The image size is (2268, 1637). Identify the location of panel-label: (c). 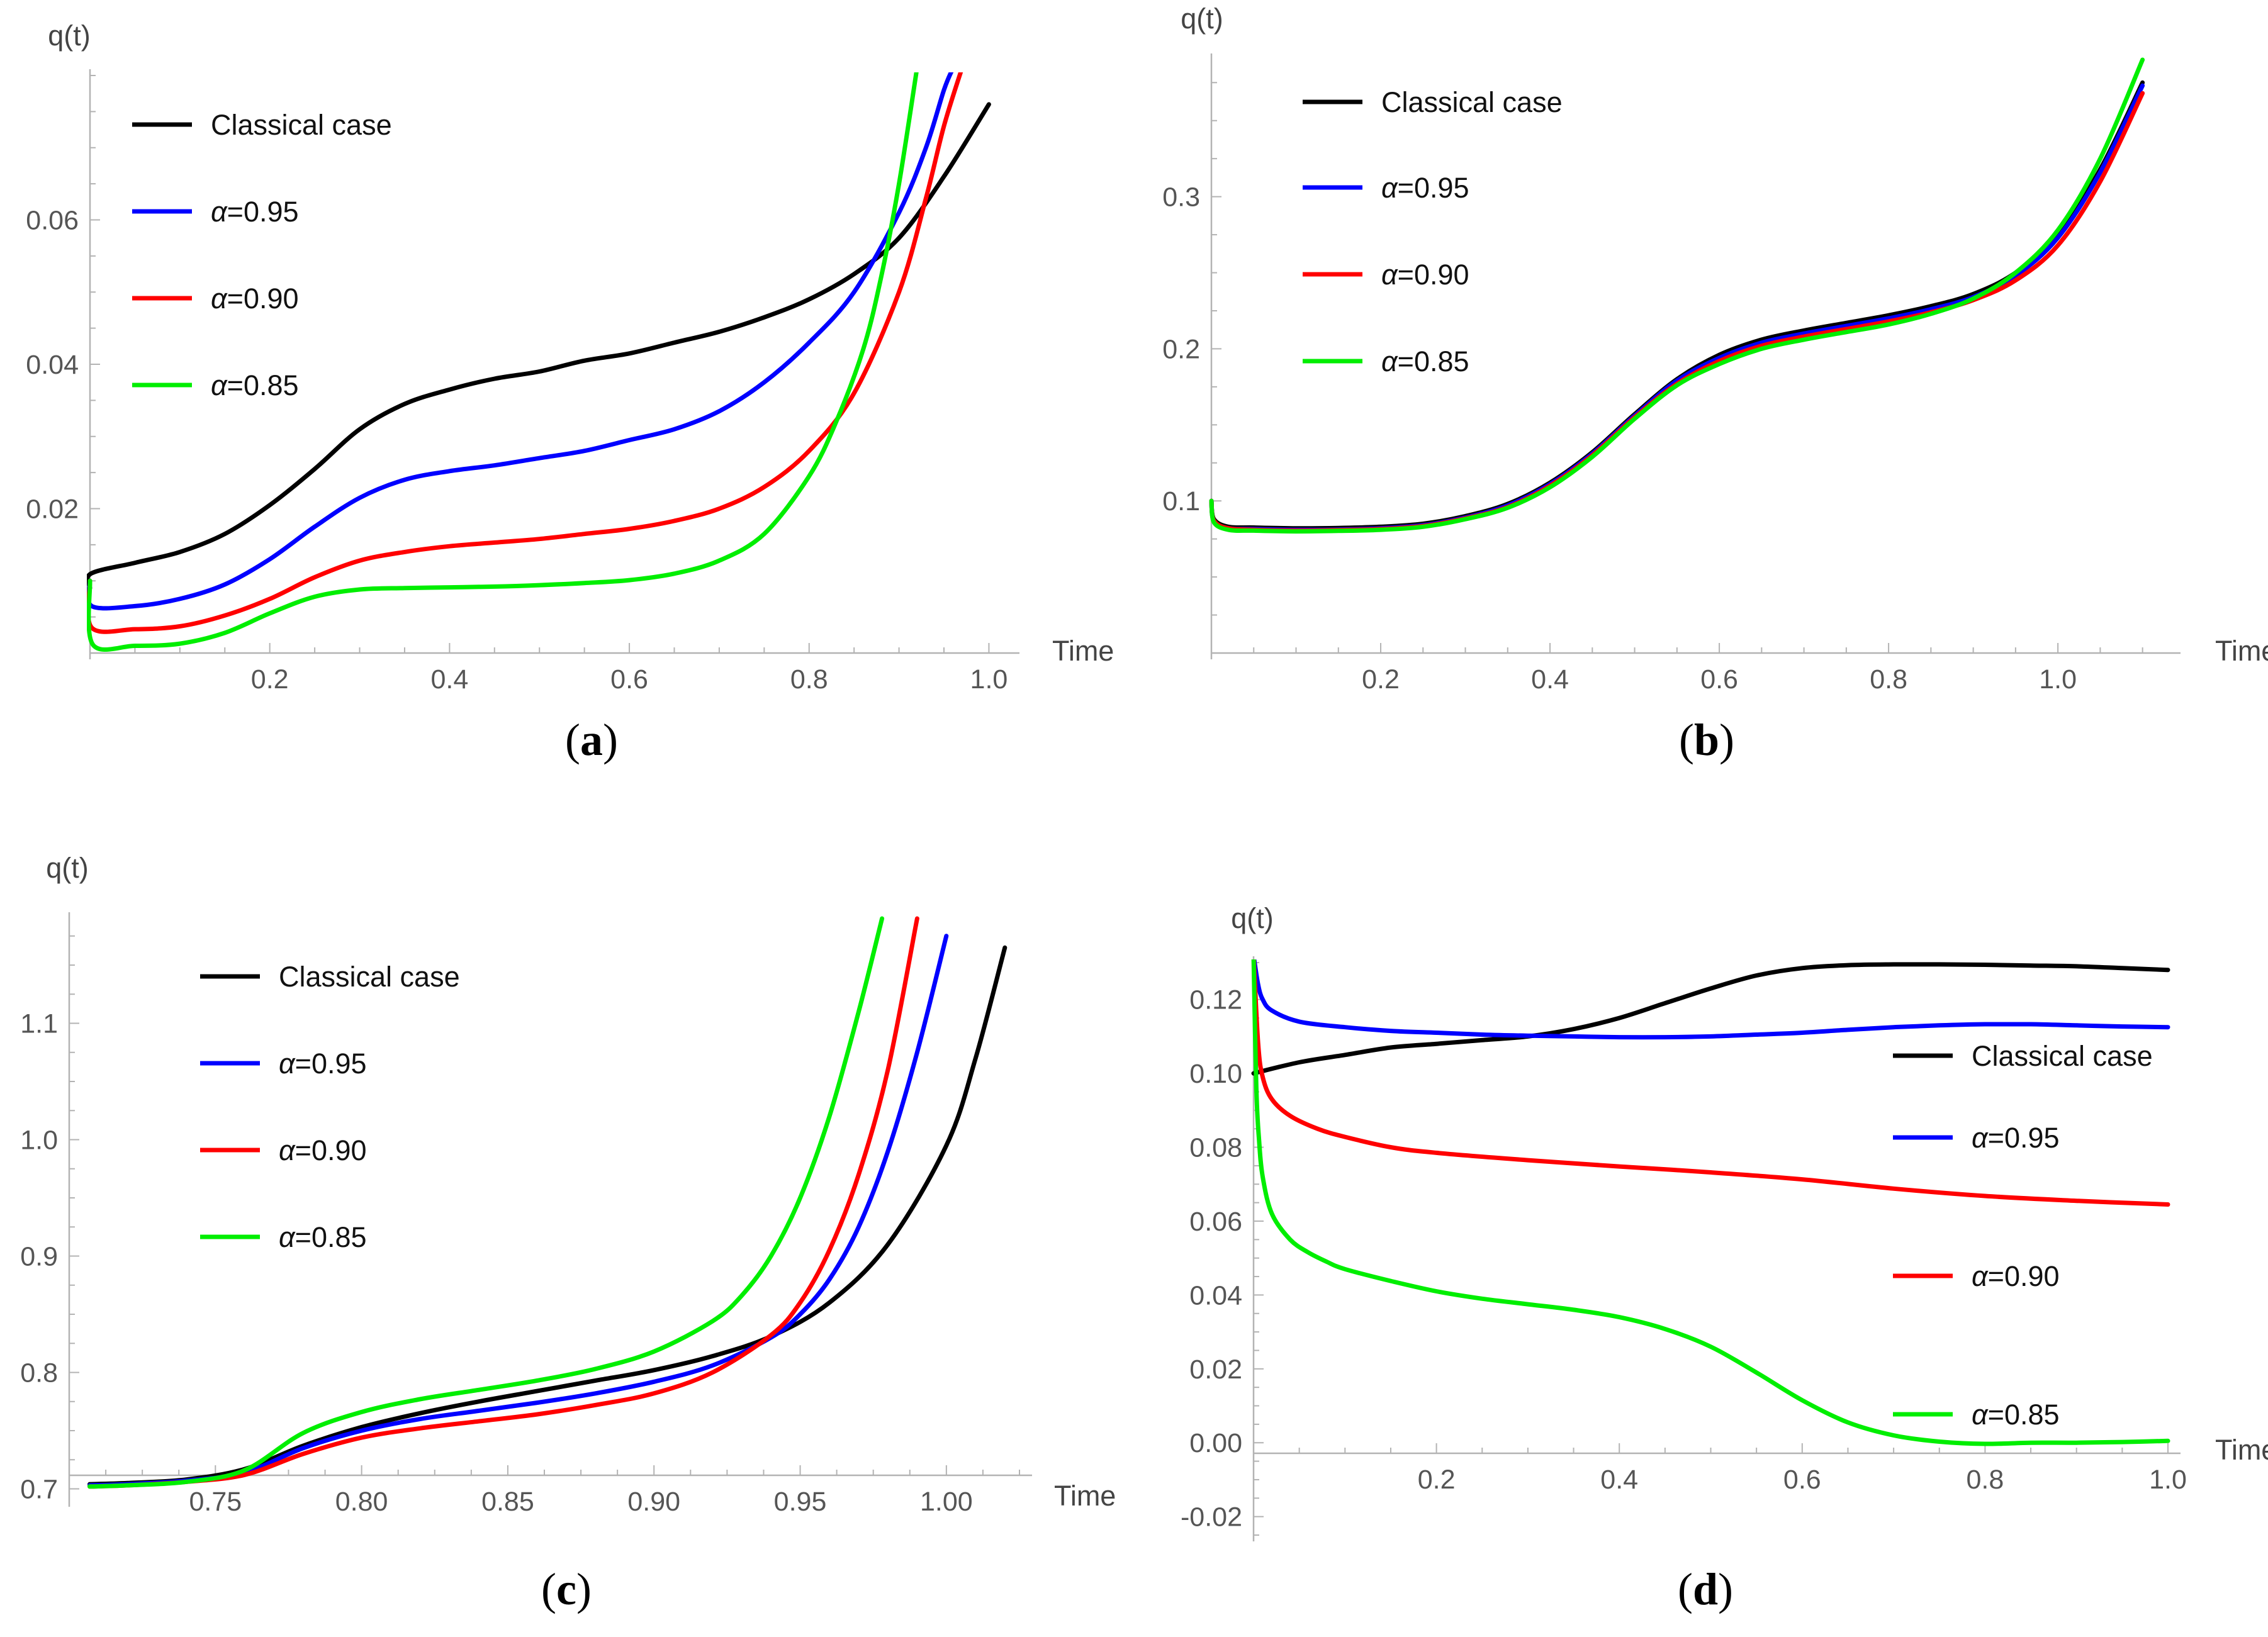
(567, 1589).